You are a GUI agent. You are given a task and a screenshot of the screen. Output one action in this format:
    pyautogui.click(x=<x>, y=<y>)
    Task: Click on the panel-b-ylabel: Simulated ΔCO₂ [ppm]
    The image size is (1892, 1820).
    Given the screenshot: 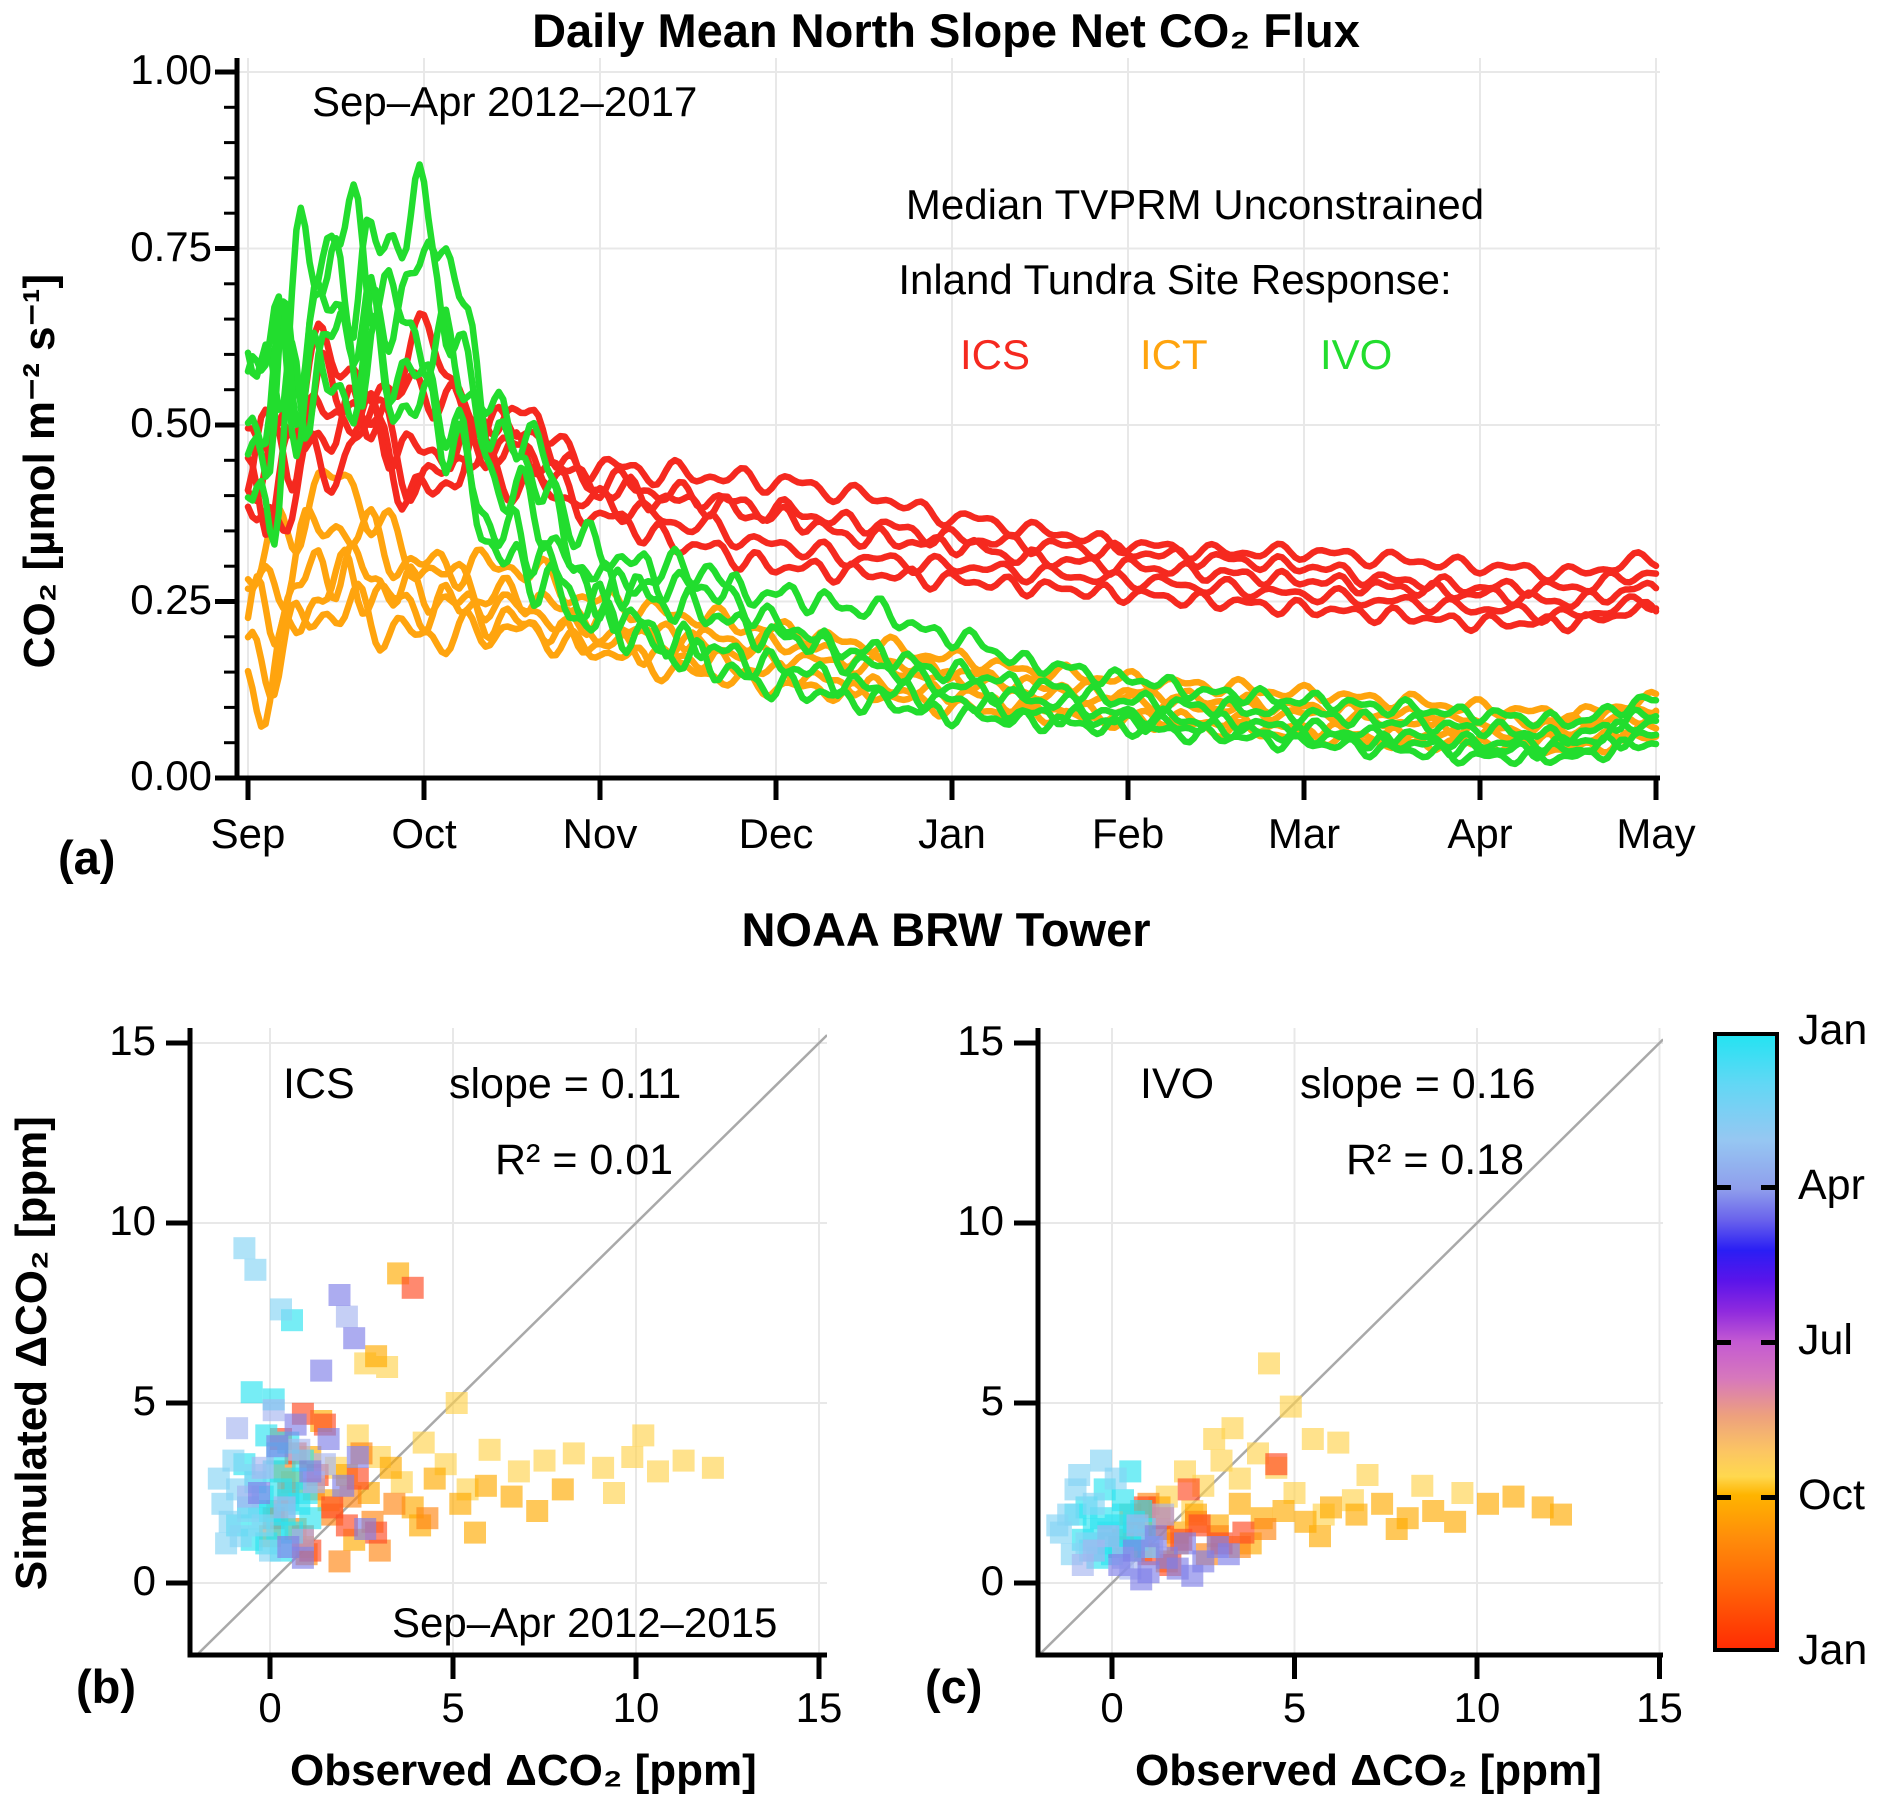 What is the action you would take?
    pyautogui.click(x=31, y=1353)
    